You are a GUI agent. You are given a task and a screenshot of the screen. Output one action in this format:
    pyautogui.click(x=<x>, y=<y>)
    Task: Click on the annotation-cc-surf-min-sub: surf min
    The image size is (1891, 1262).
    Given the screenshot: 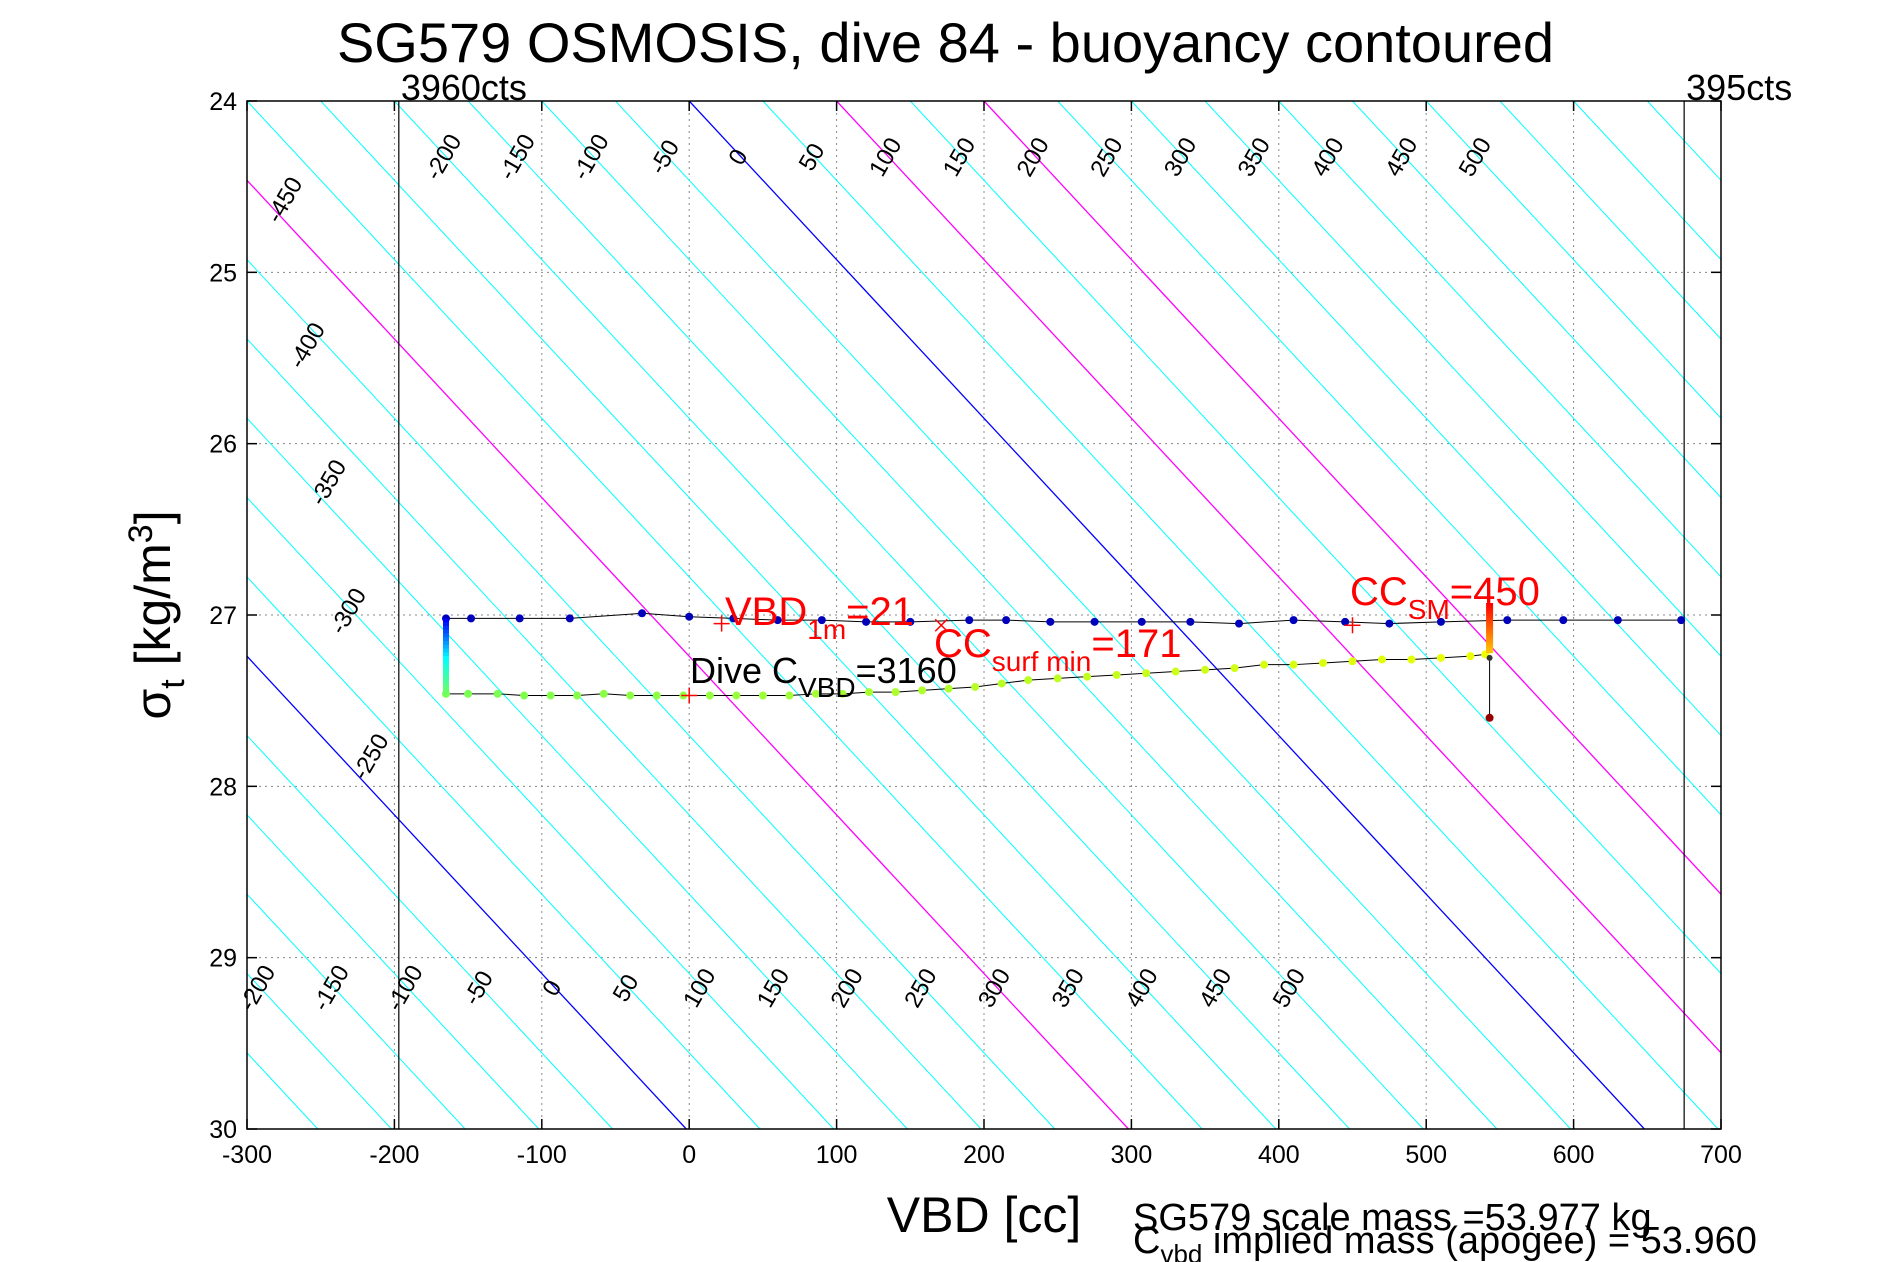 What is the action you would take?
    pyautogui.click(x=1042, y=661)
    